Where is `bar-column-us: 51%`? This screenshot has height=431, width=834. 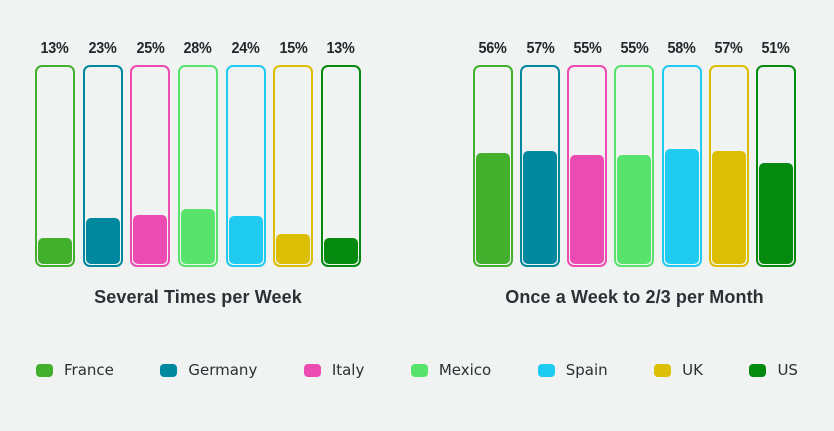
bar-column-us: 51% is located at coordinates (775, 153).